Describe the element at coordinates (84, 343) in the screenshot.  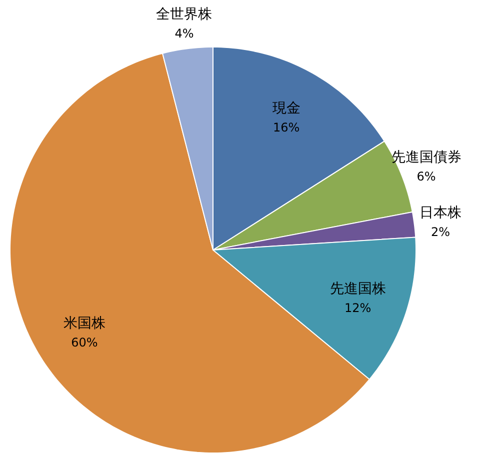
I see `data-label: 60%` at that location.